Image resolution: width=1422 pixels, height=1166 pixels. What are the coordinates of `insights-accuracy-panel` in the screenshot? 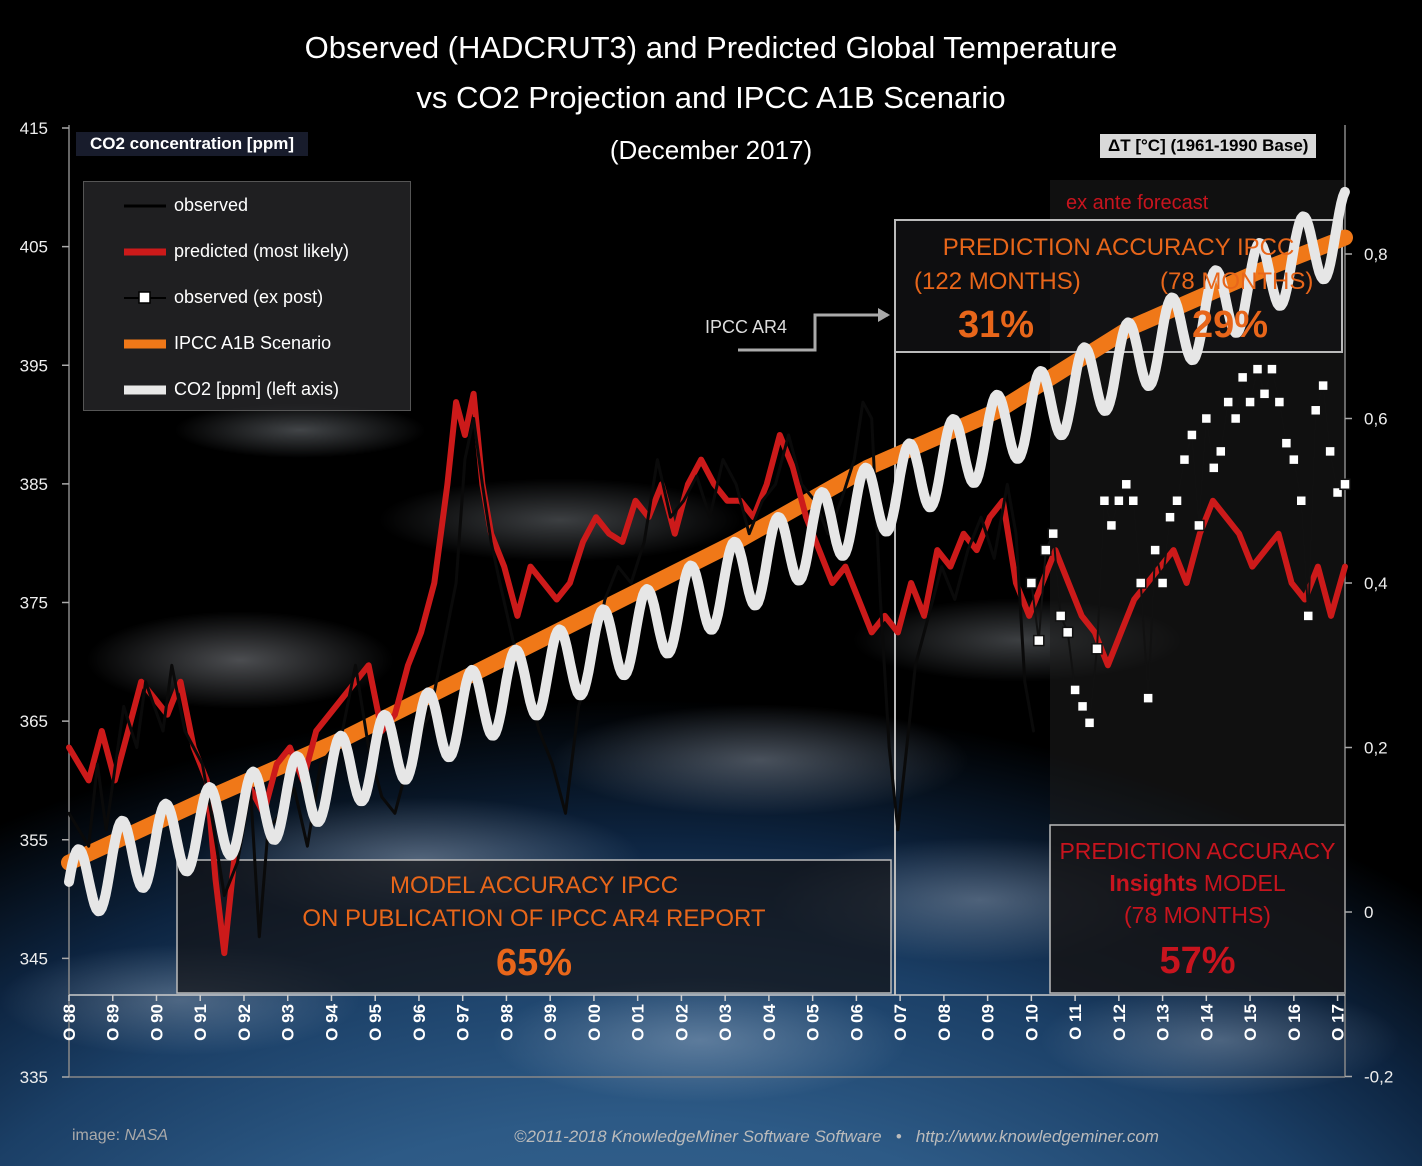 It's located at (1197, 909).